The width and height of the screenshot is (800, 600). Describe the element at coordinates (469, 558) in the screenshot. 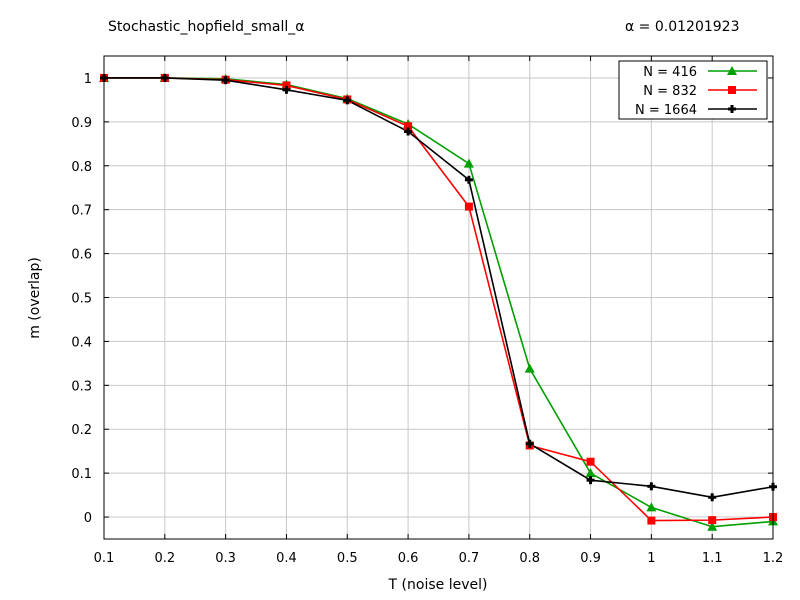

I see `x-tick-label: 0.7` at that location.